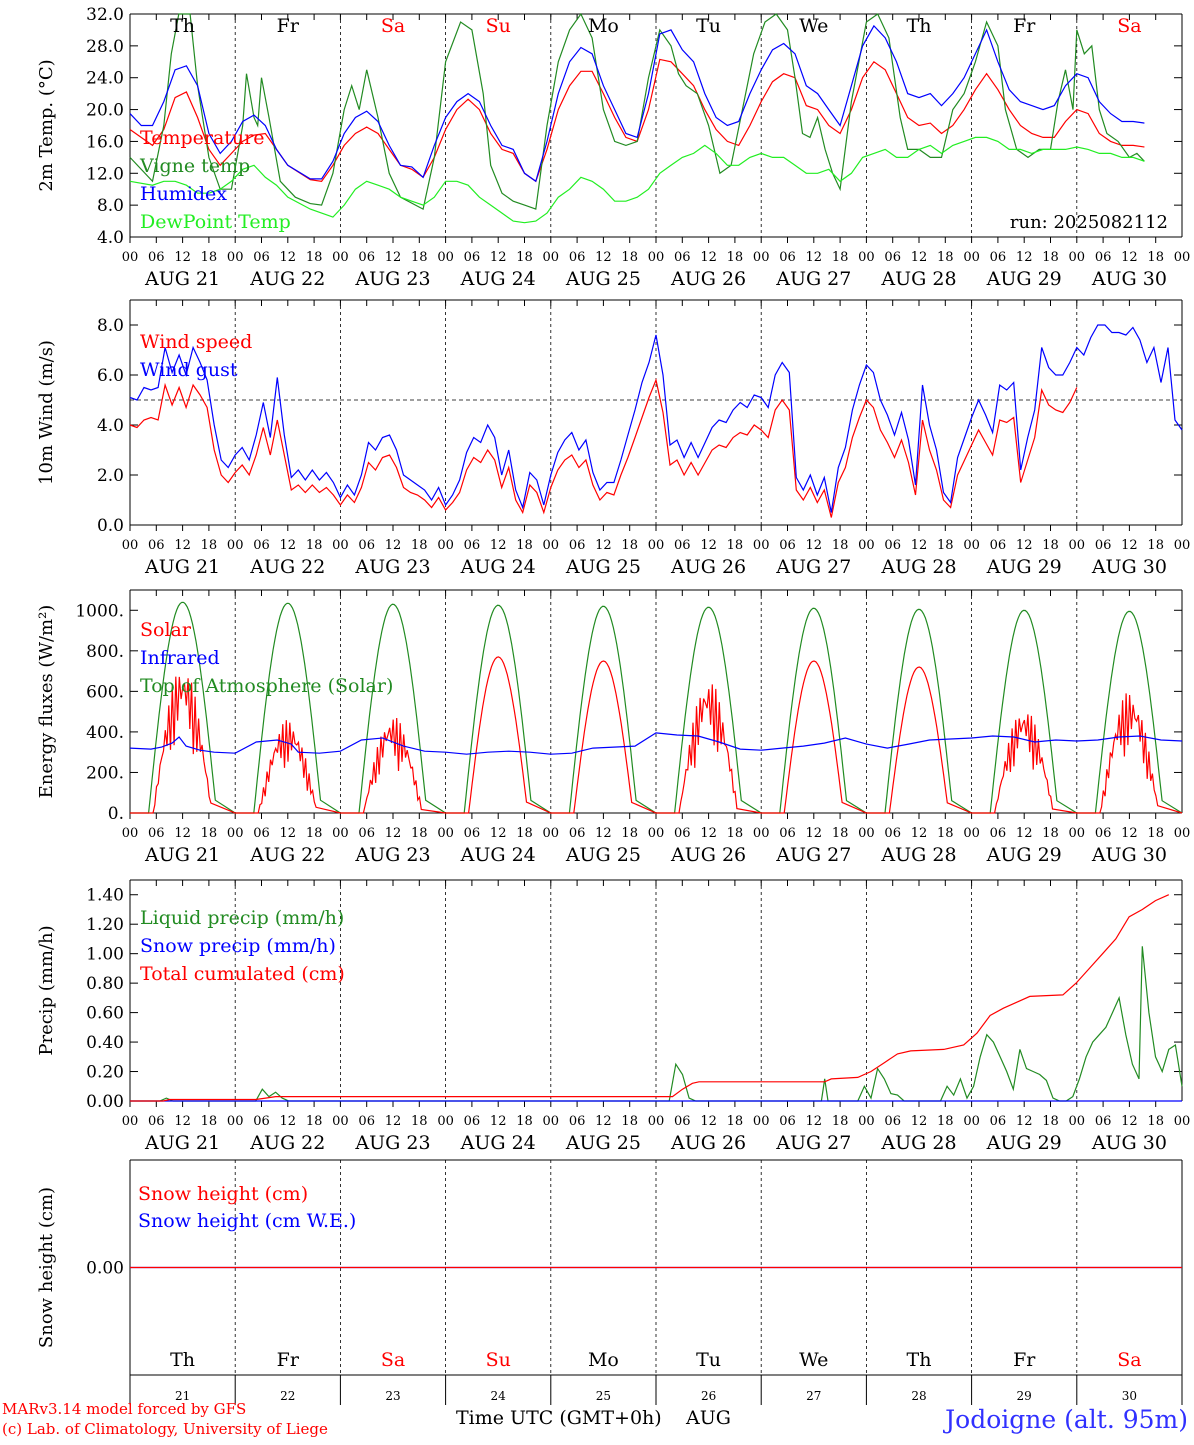  Describe the element at coordinates (196, 342) in the screenshot. I see `legend-entry: Wind speed` at that location.